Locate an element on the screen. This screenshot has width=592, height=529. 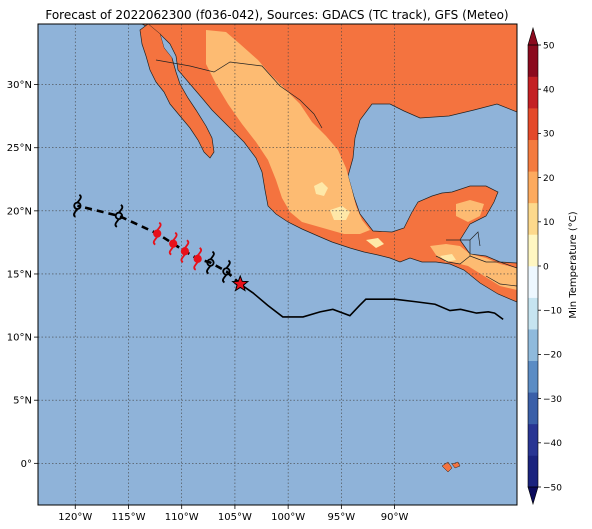
colorbar-tick-label: 0 is located at coordinates (546, 267).